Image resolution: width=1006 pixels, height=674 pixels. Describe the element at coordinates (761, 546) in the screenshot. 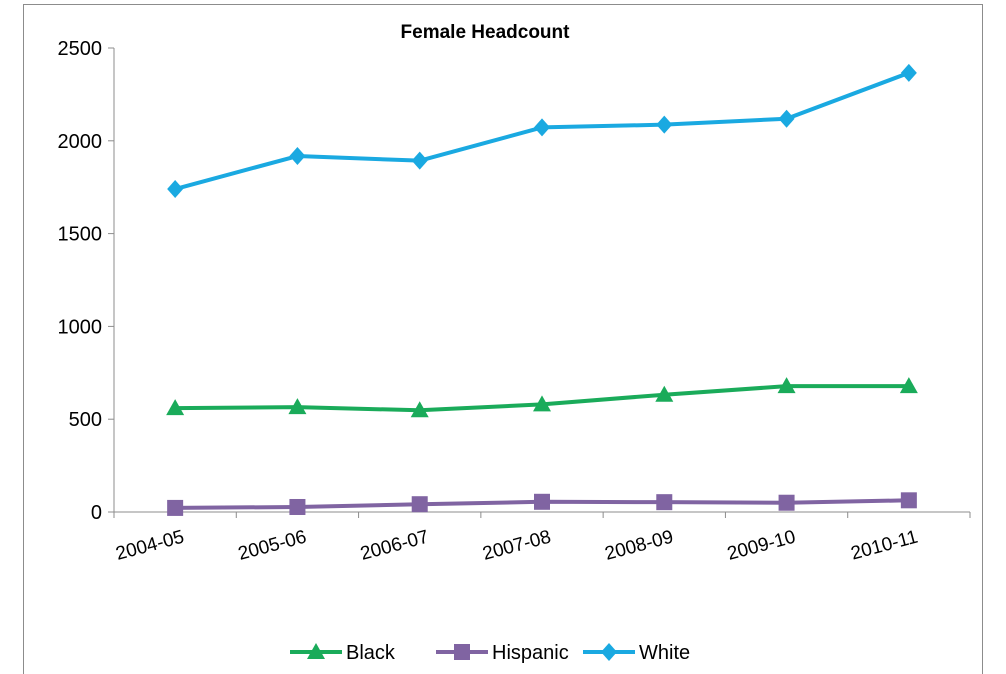

I see `x-tick-label: 2009-10` at that location.